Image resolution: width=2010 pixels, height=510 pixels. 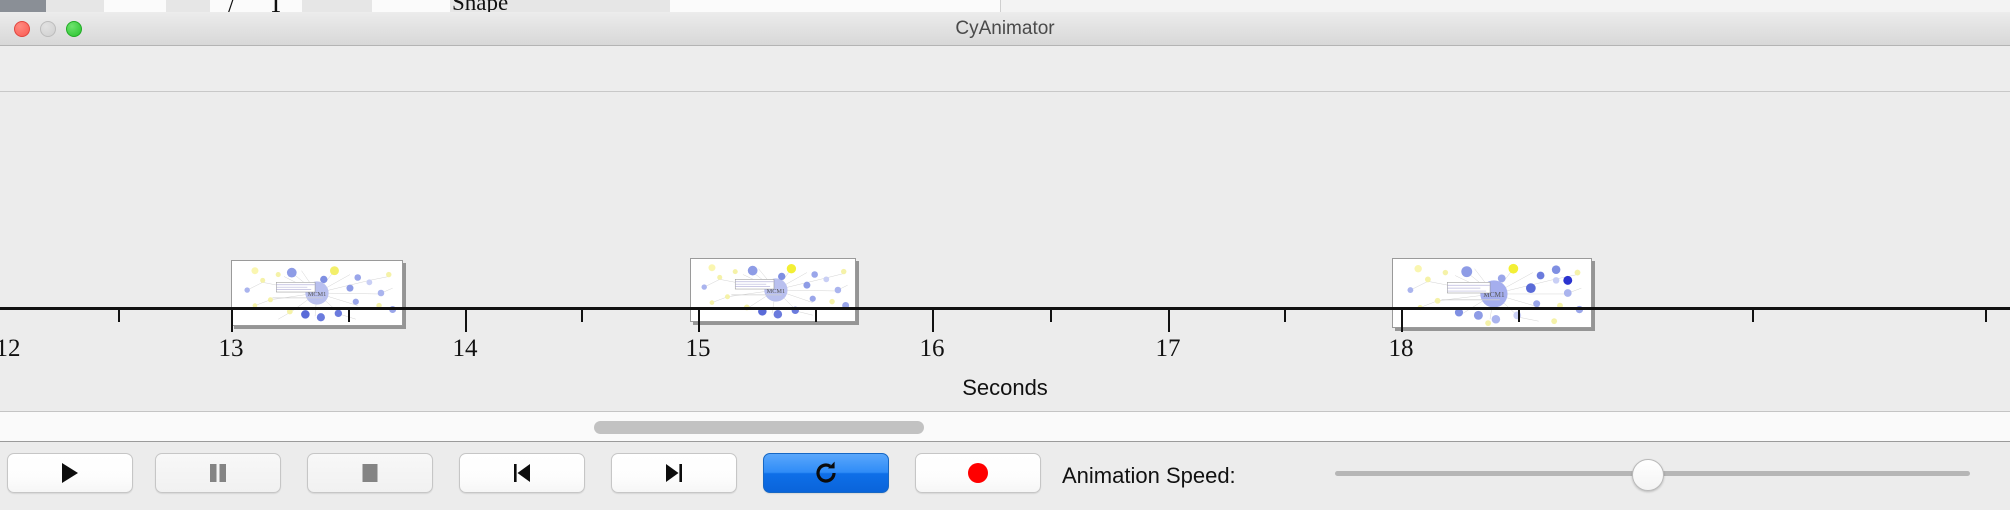 I want to click on axis-title: Seconds, so click(x=1005, y=387).